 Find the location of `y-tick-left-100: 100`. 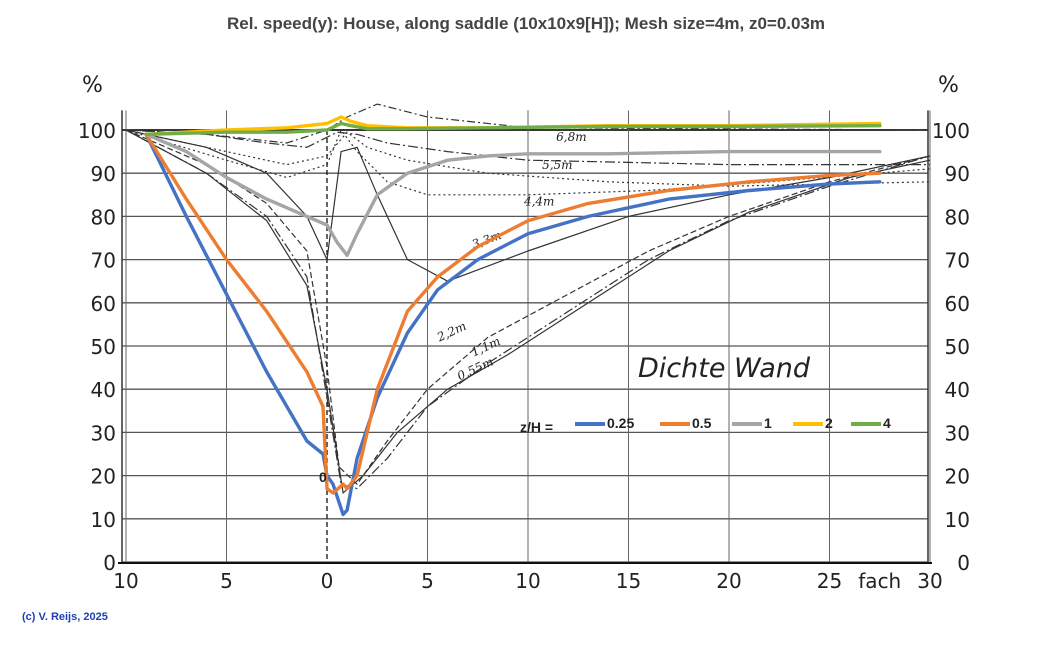

y-tick-left-100: 100 is located at coordinates (97, 131).